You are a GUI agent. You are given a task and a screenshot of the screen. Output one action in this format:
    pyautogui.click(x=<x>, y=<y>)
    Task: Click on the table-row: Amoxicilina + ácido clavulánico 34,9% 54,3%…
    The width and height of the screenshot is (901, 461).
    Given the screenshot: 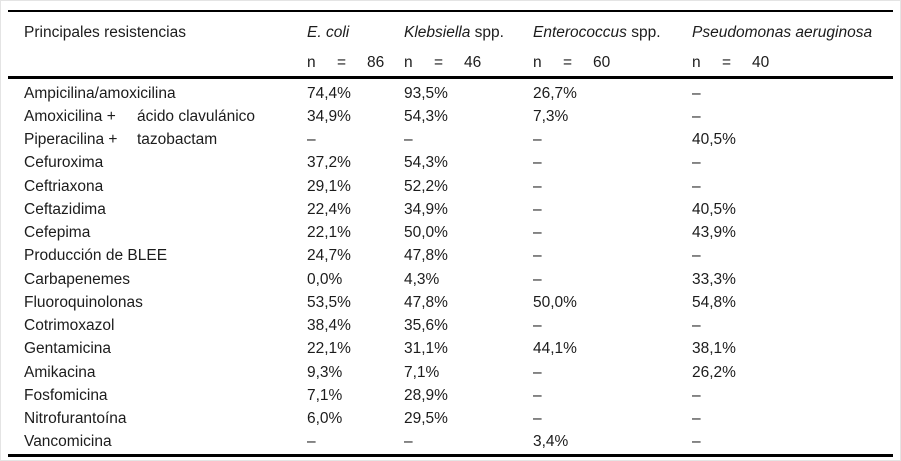 What is the action you would take?
    pyautogui.click(x=450, y=116)
    